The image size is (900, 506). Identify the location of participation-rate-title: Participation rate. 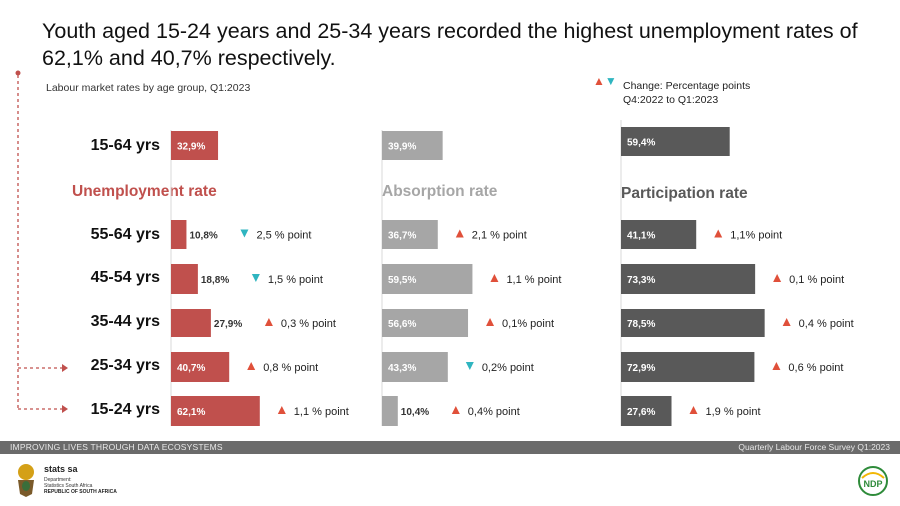
(684, 193).